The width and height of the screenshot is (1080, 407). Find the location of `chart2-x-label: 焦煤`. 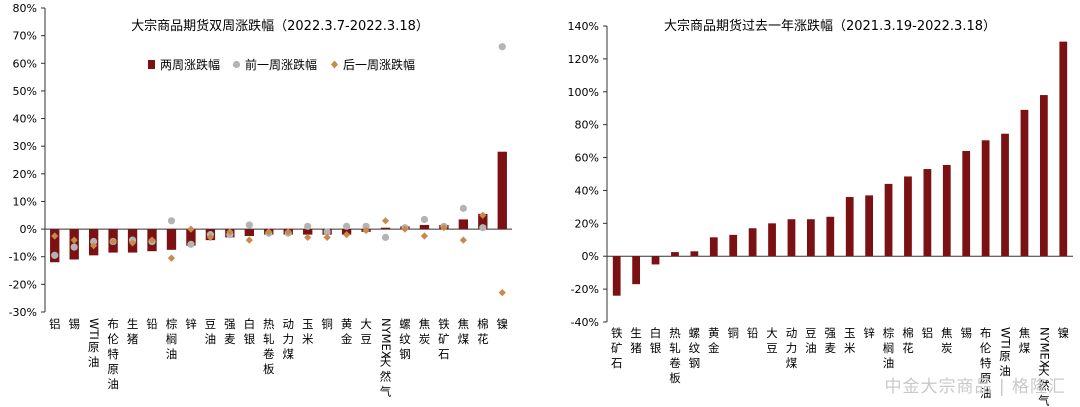

chart2-x-label: 焦煤 is located at coordinates (1025, 340).